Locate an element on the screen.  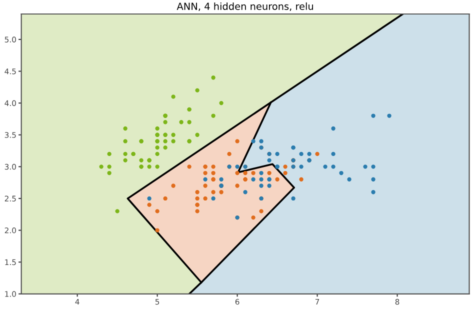
chart-title: ANN, 4 hidden neurons, relu is located at coordinates (244, 6).